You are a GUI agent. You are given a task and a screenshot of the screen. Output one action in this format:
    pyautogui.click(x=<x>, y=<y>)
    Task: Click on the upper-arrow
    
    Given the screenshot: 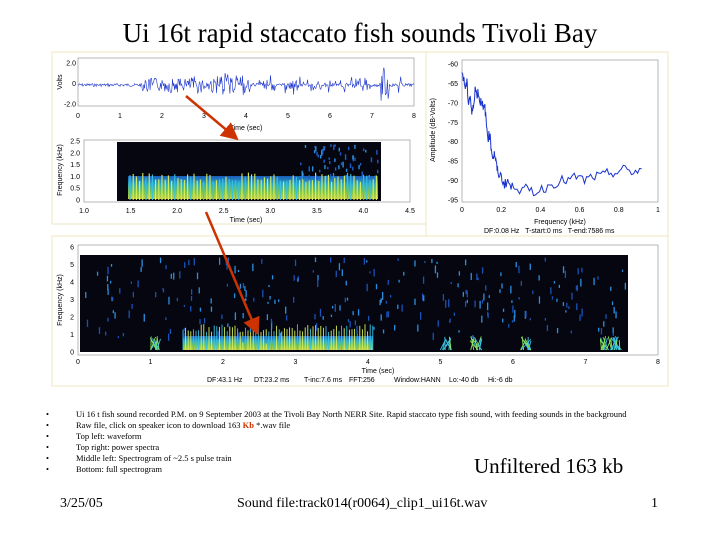 What is the action you would take?
    pyautogui.click(x=212, y=118)
    